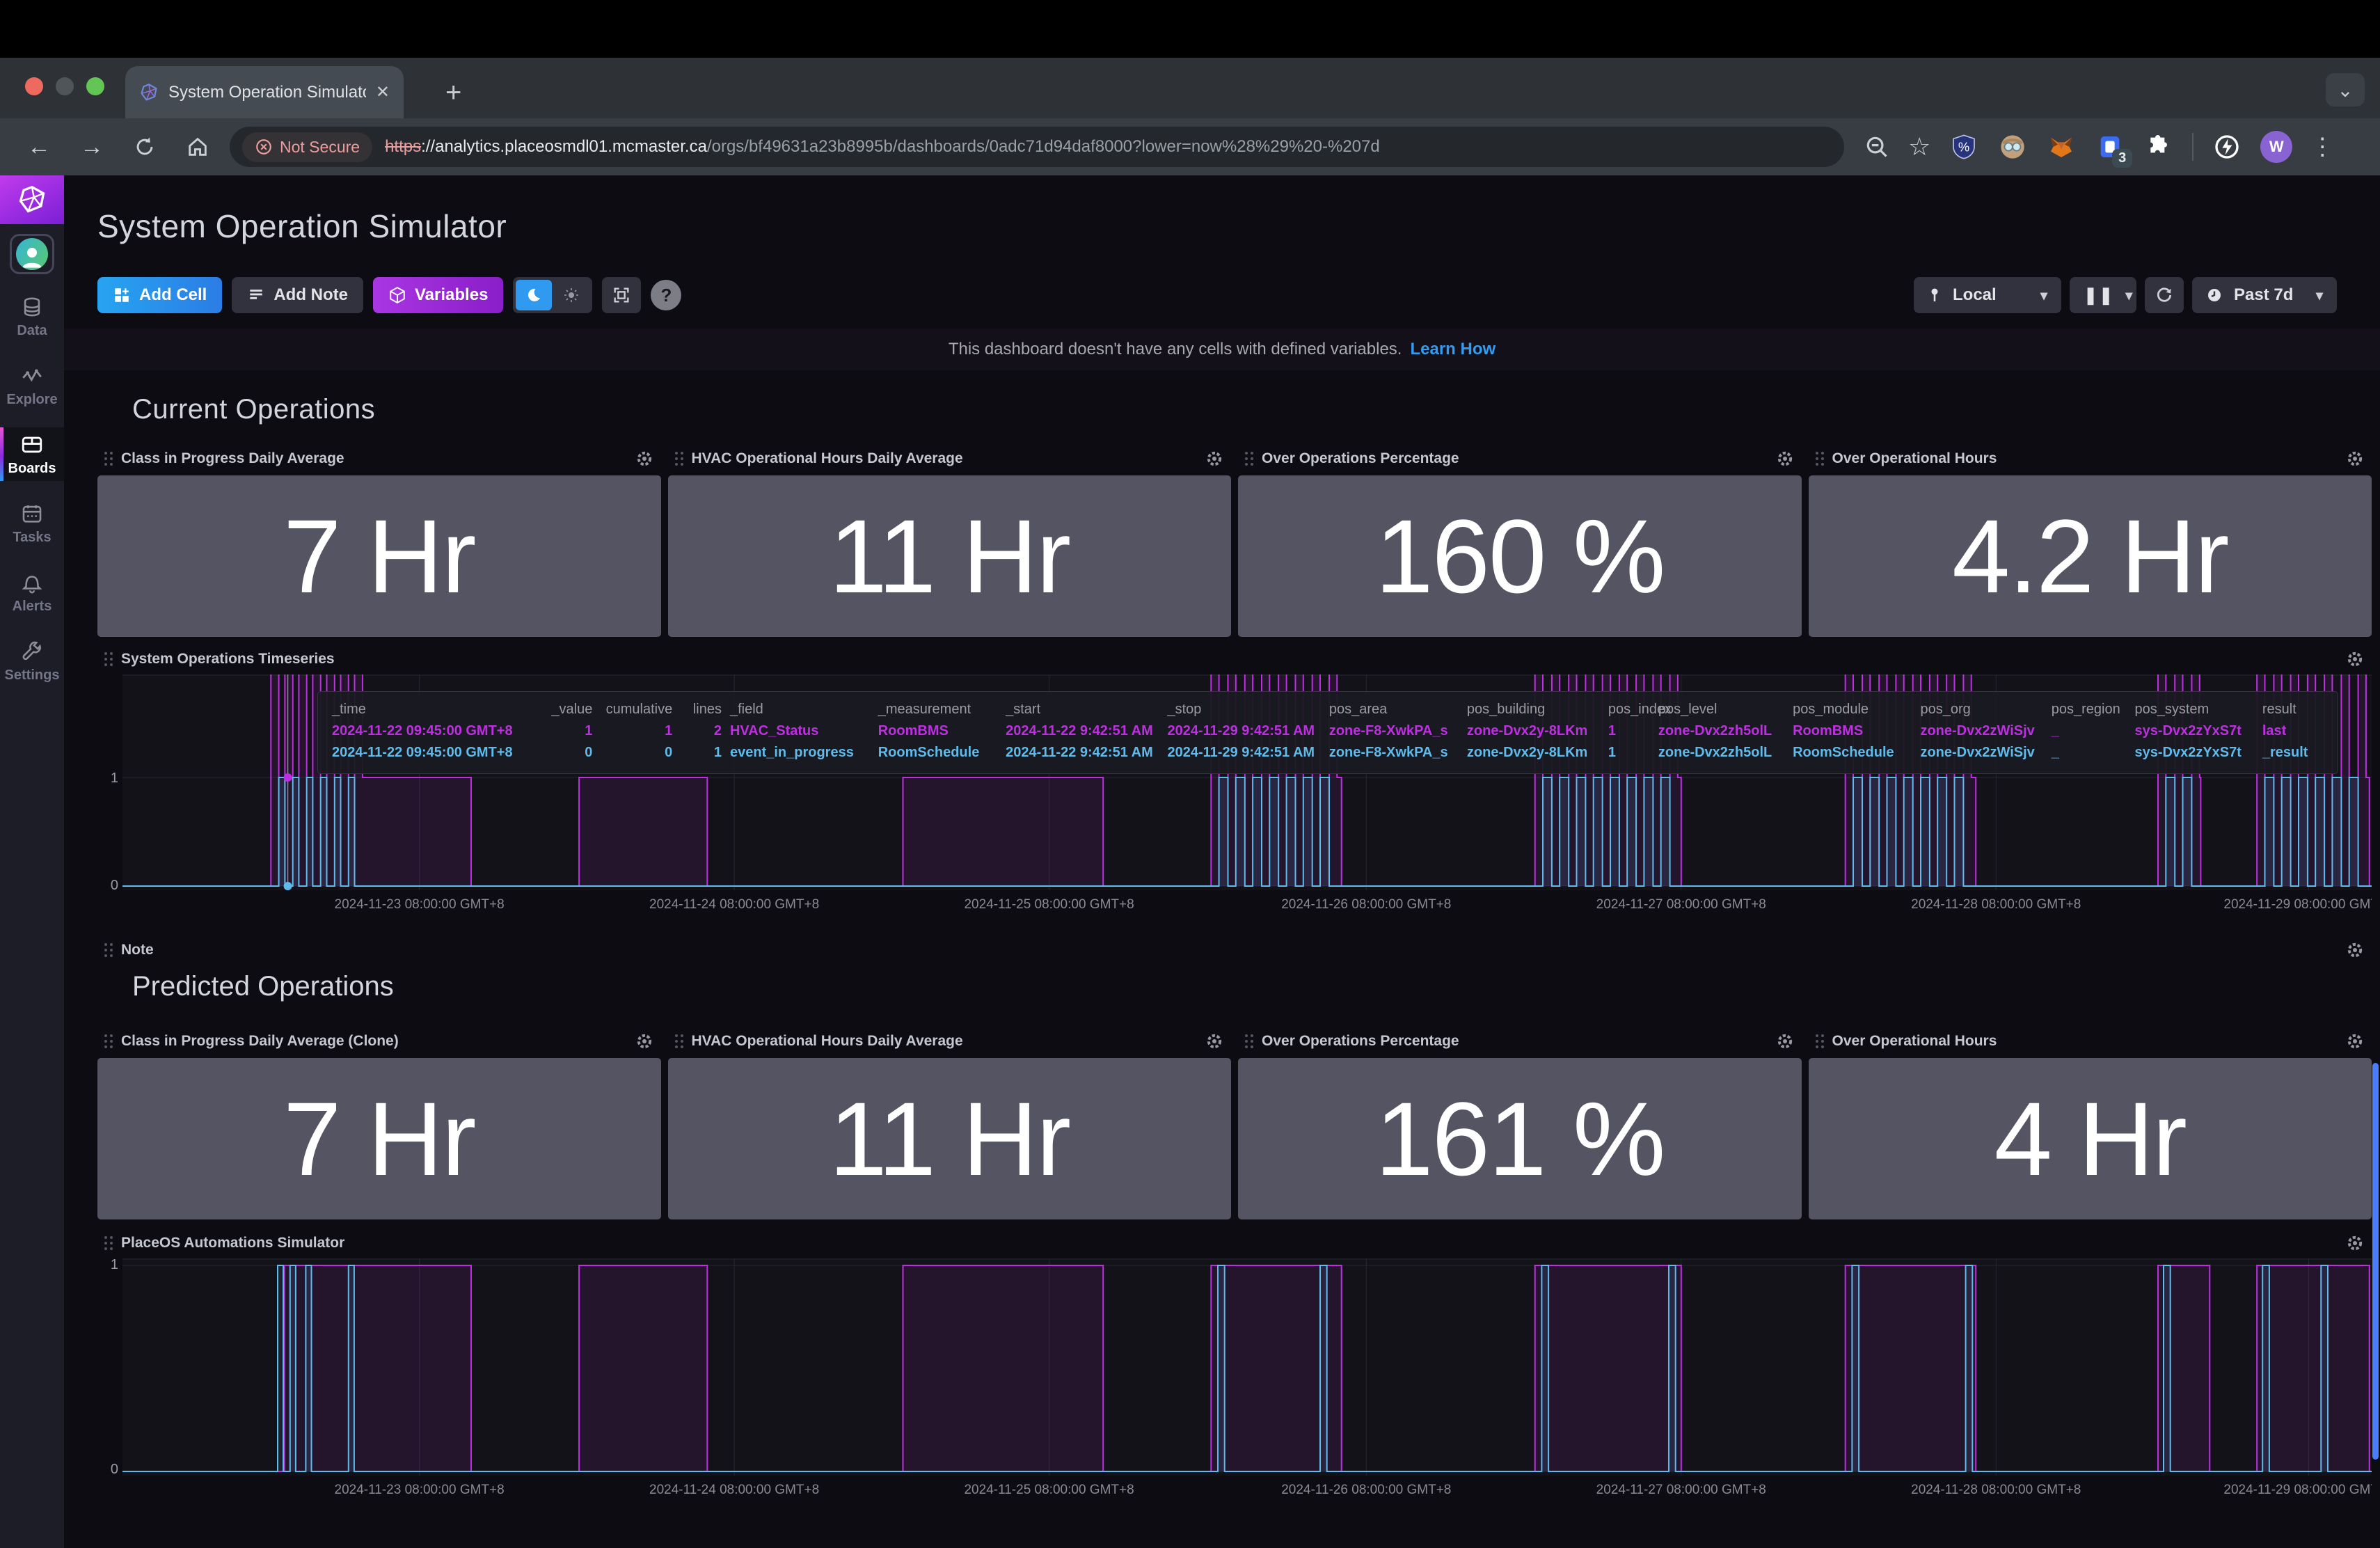  What do you see at coordinates (666, 295) in the screenshot?
I see `help-icon: ?` at bounding box center [666, 295].